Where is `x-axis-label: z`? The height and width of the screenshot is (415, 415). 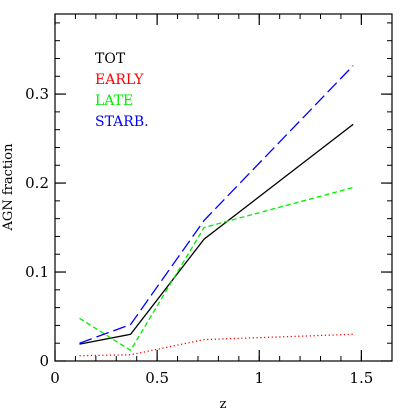 x-axis-label: z is located at coordinates (223, 404).